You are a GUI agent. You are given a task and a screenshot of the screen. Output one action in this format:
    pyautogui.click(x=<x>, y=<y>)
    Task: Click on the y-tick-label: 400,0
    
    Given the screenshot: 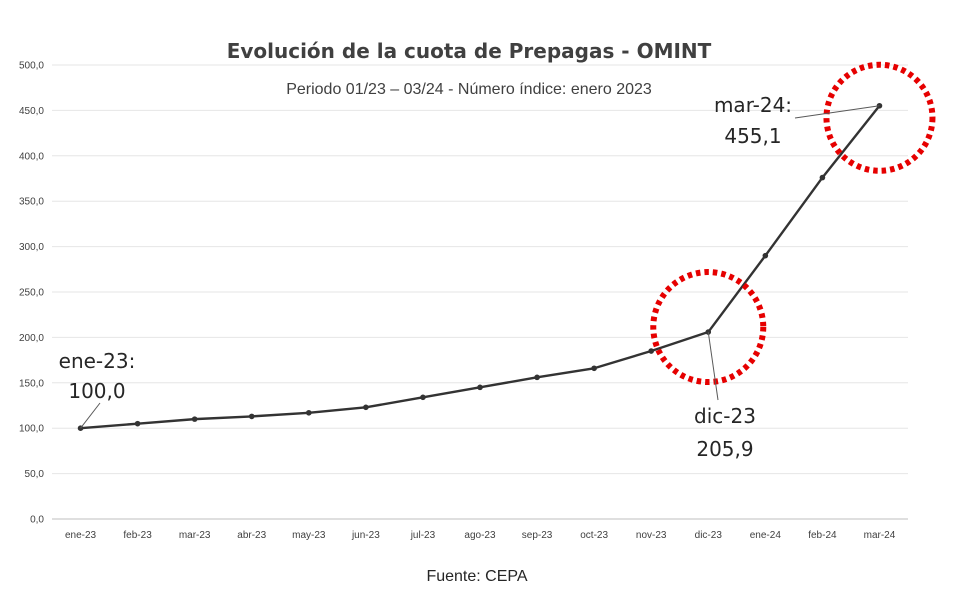 What is the action you would take?
    pyautogui.click(x=31, y=156)
    